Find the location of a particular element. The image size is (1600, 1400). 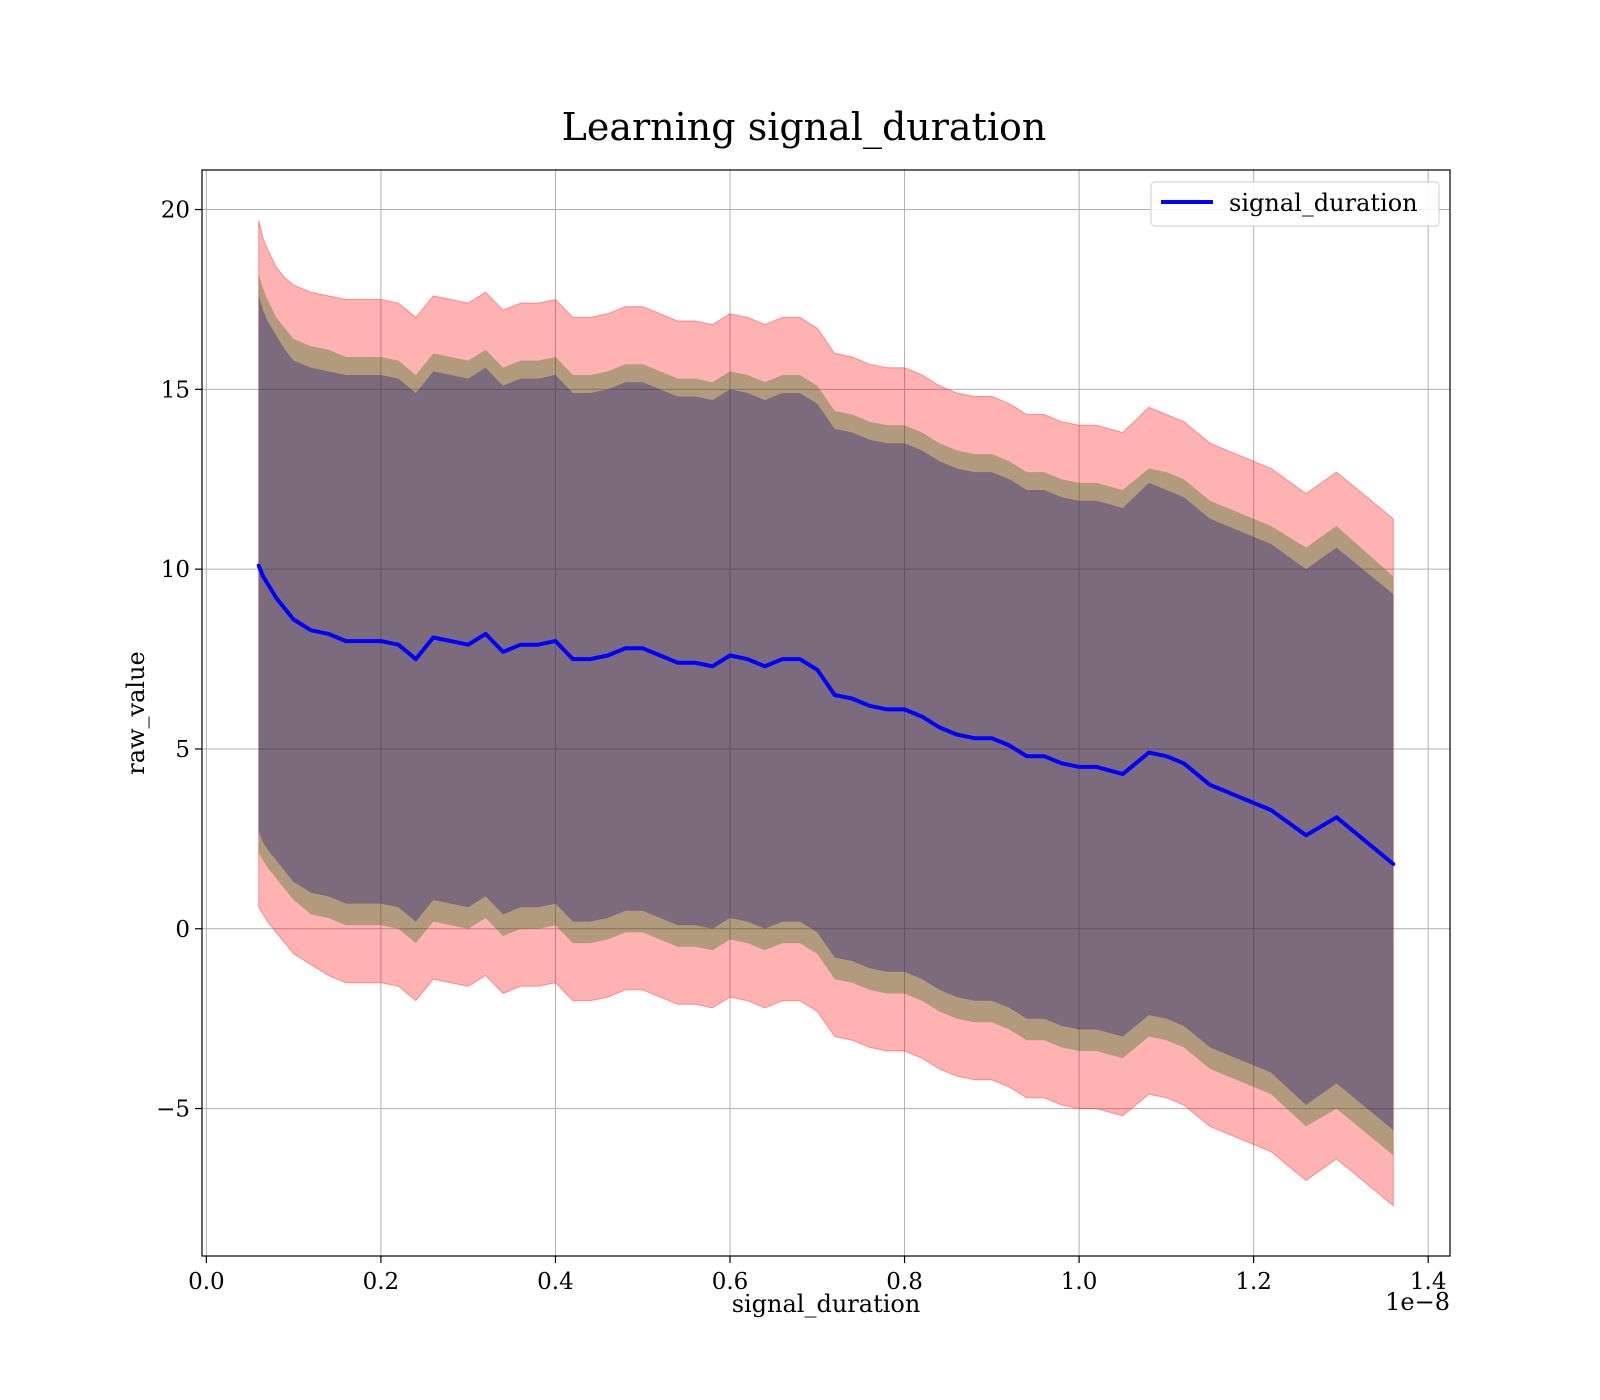

y-axis-label: raw_value is located at coordinates (136, 713).